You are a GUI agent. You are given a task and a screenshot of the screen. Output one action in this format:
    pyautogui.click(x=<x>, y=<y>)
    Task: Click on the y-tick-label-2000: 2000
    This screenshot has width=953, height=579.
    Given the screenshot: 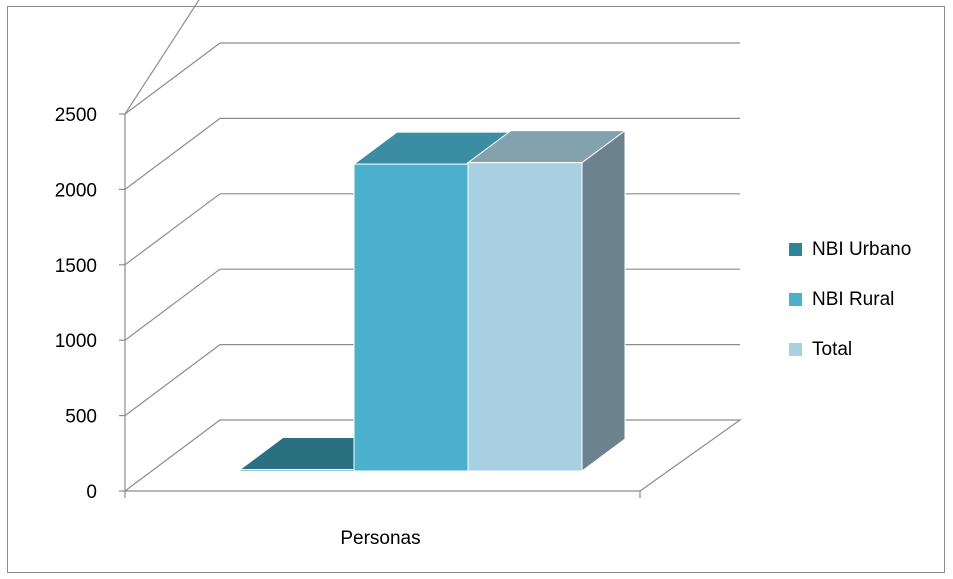 What is the action you would take?
    pyautogui.click(x=76, y=190)
    